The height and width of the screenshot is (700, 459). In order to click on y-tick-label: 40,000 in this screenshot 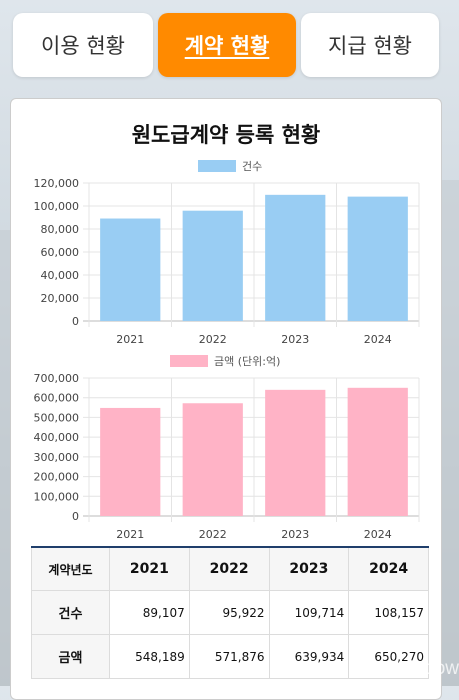, I will do `click(60, 275)`.